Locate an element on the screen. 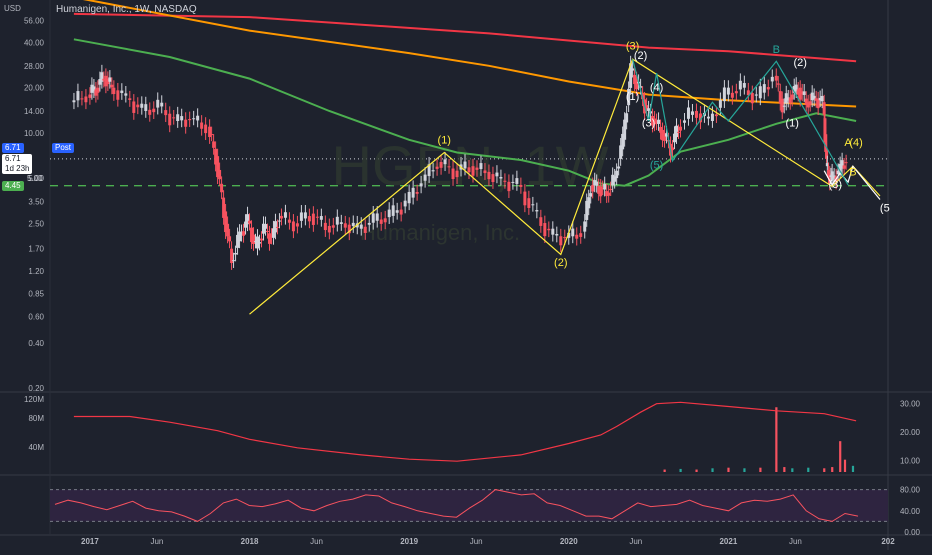  time-tick-label: 2018 is located at coordinates (250, 541).